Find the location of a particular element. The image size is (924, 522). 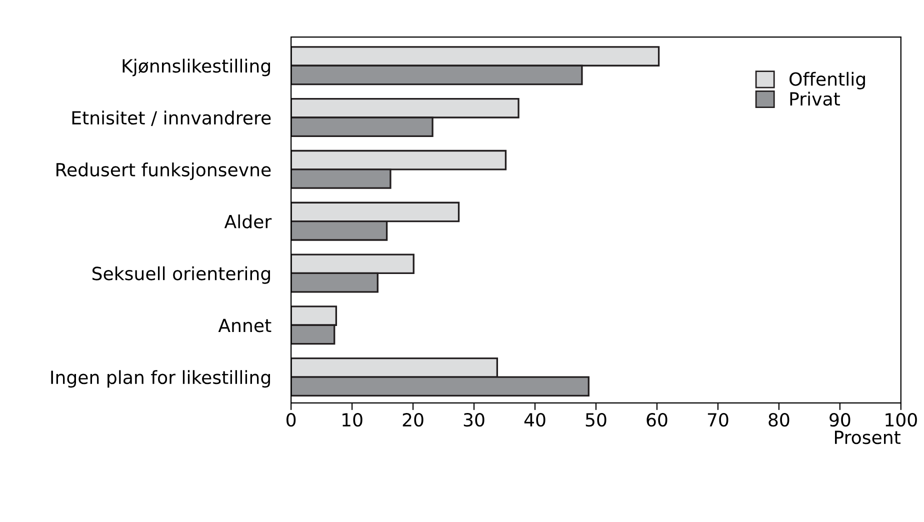

x-tick-label: 20 is located at coordinates (413, 420).